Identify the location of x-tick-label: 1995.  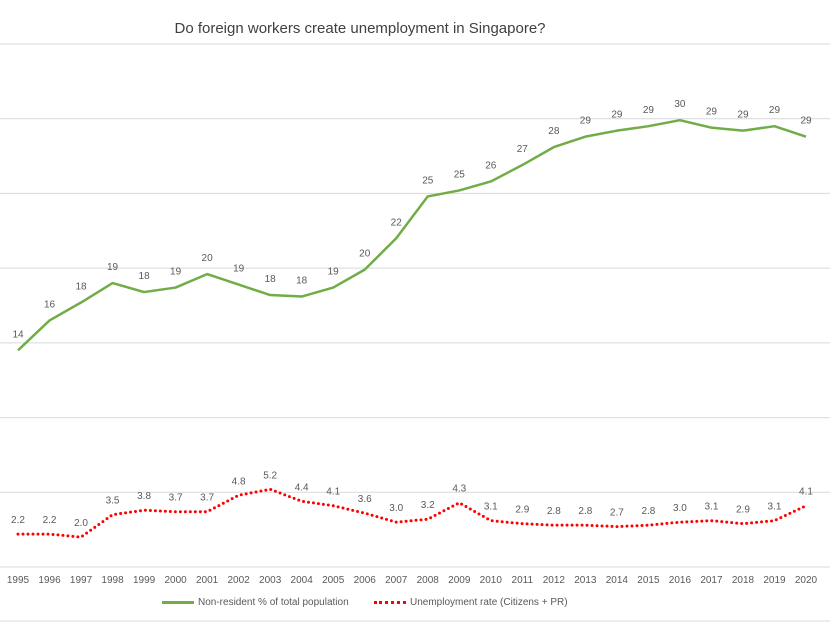
(18, 580).